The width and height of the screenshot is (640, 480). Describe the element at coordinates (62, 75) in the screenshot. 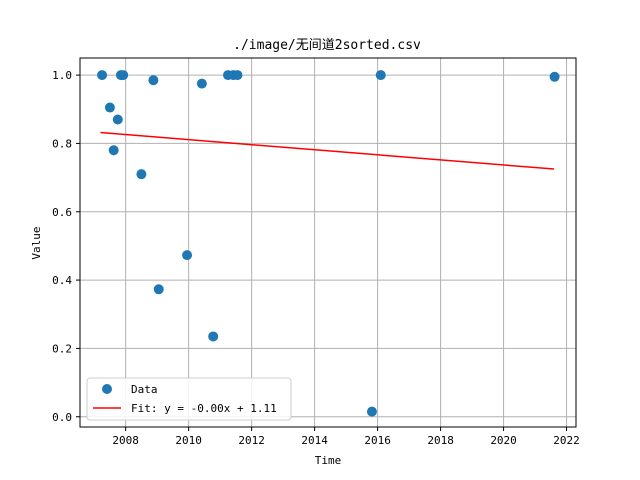

I see `y-tick-label: 1.0` at that location.